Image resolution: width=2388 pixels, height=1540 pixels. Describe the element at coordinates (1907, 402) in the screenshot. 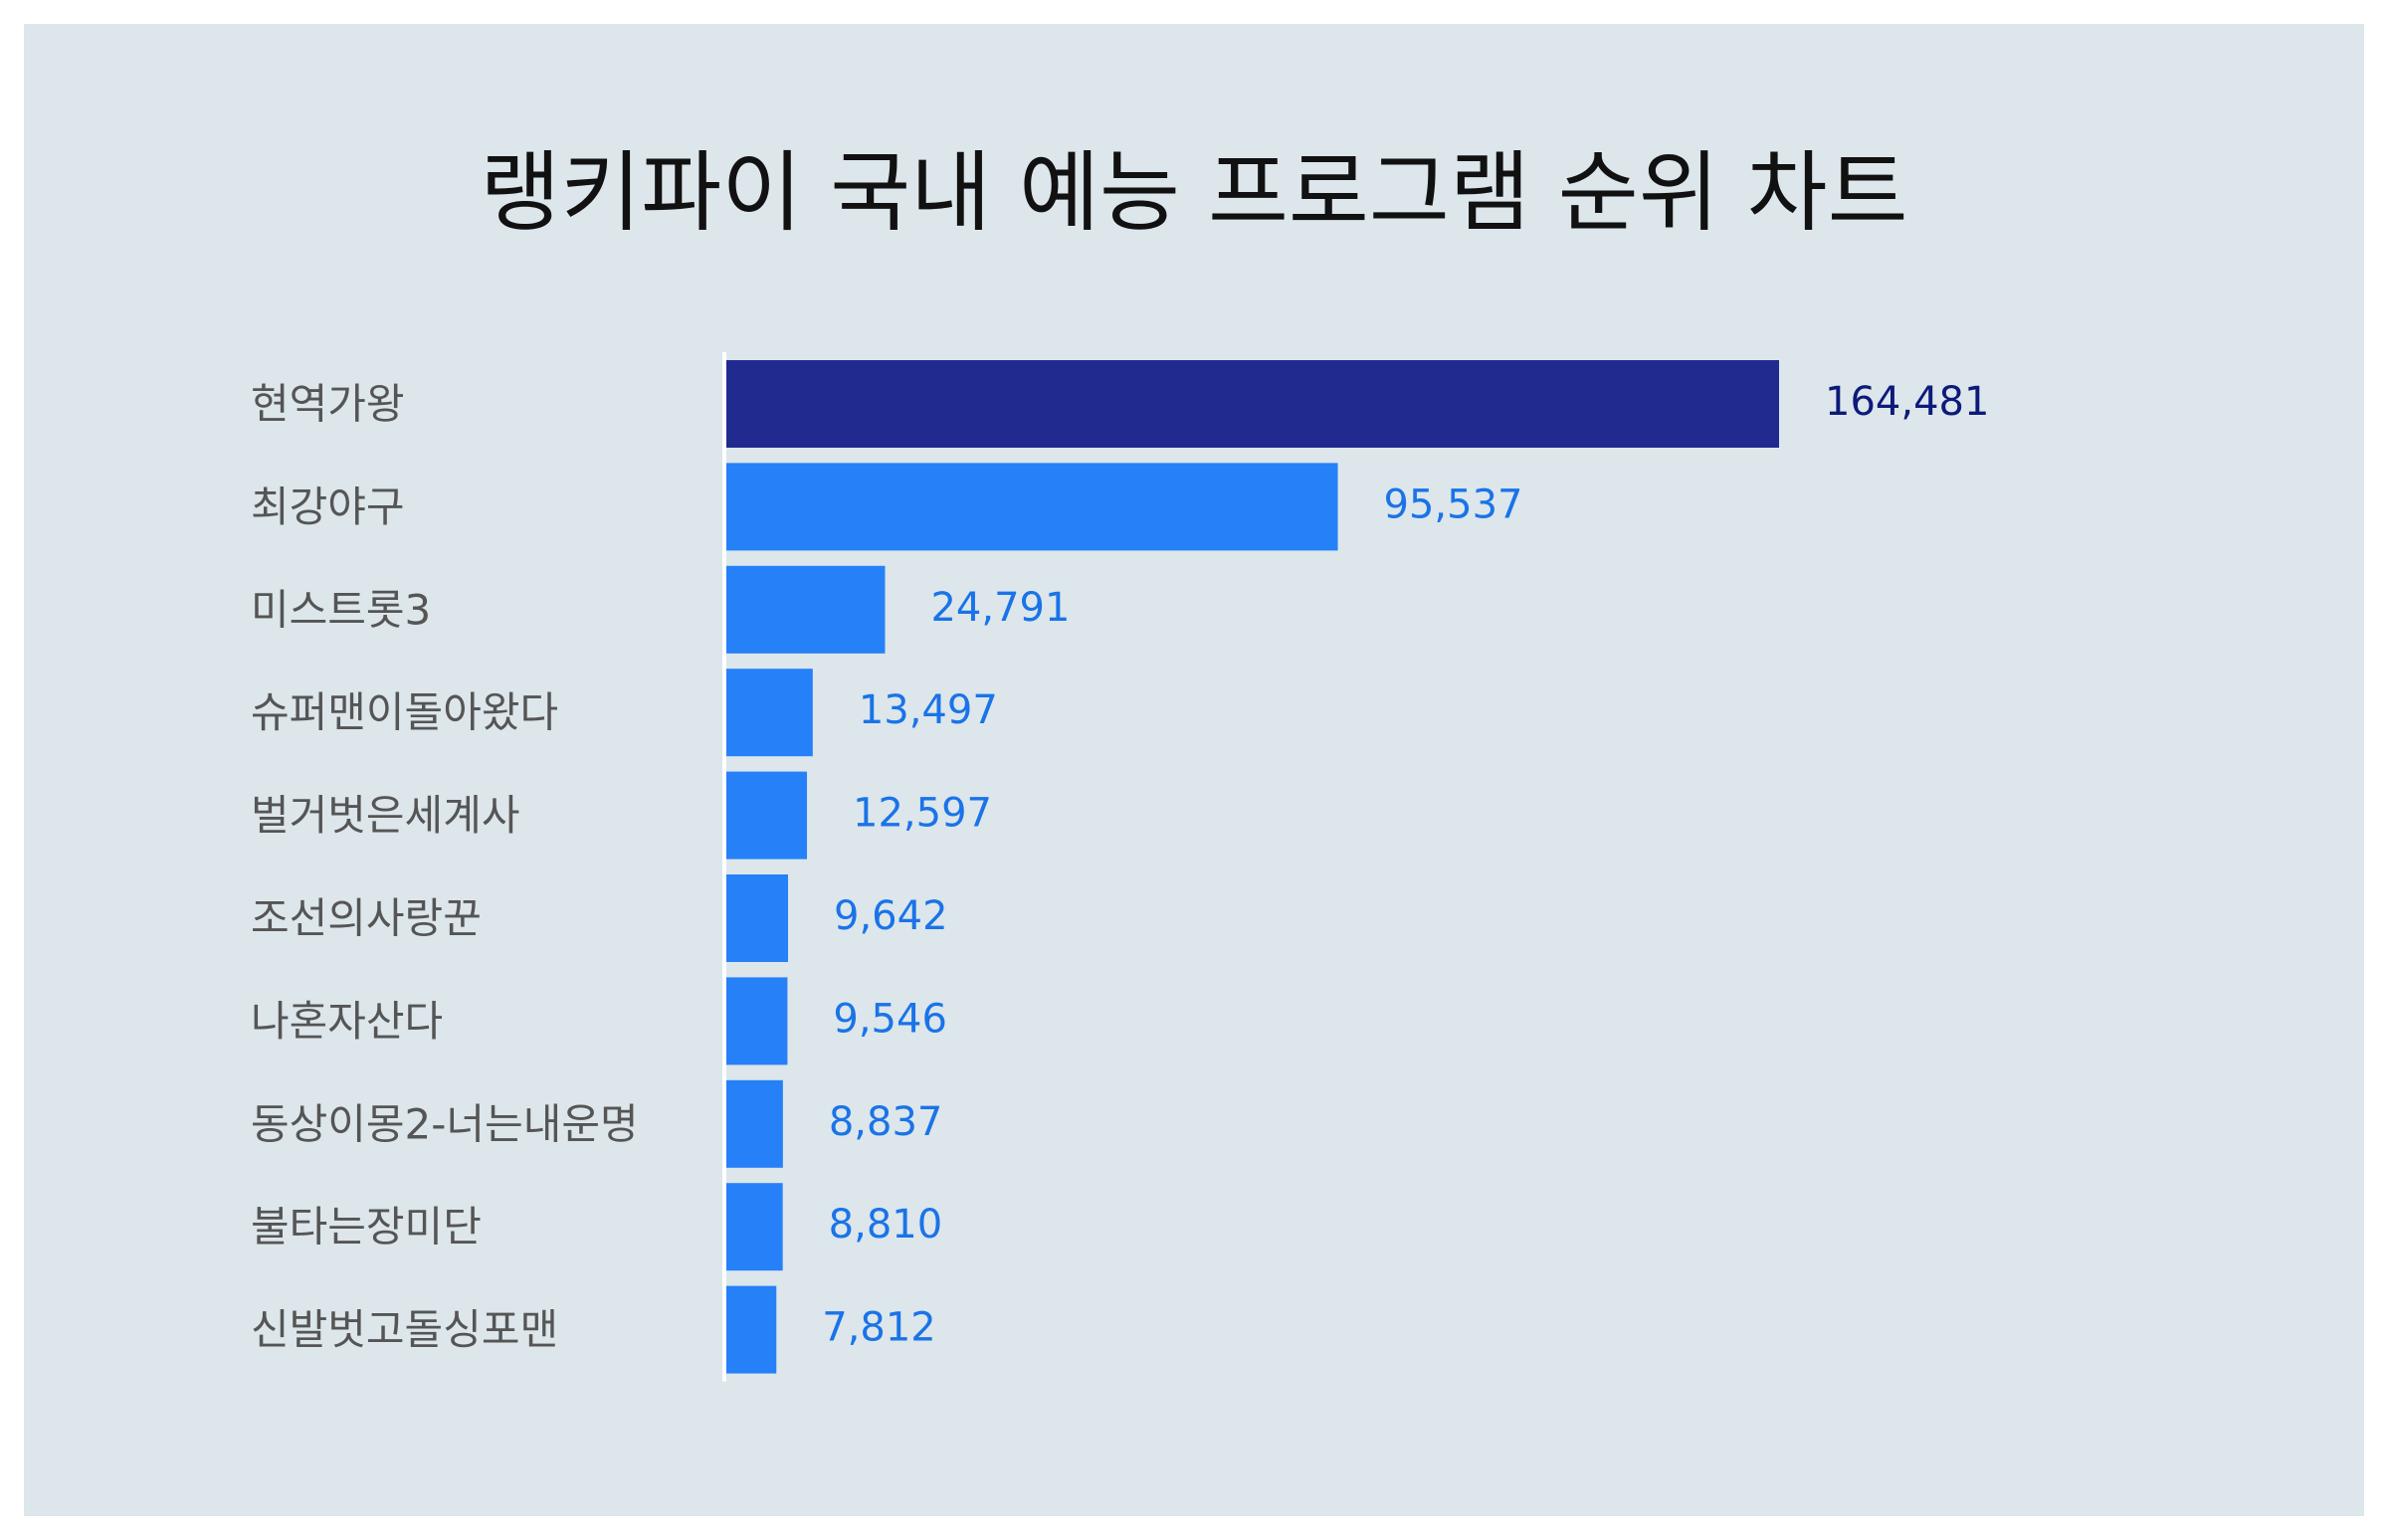

I see `value-label-1: 164,481` at that location.